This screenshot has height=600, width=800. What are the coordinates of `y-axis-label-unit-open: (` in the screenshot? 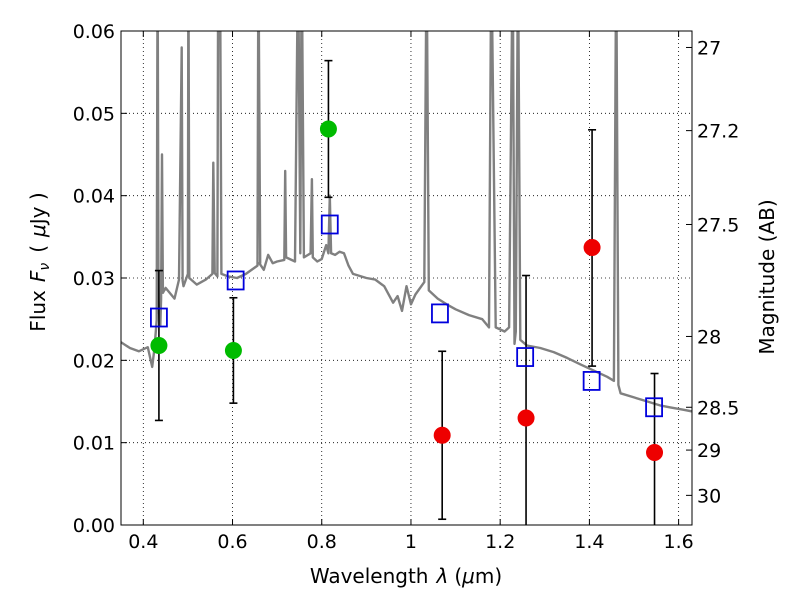 It's located at (38, 249).